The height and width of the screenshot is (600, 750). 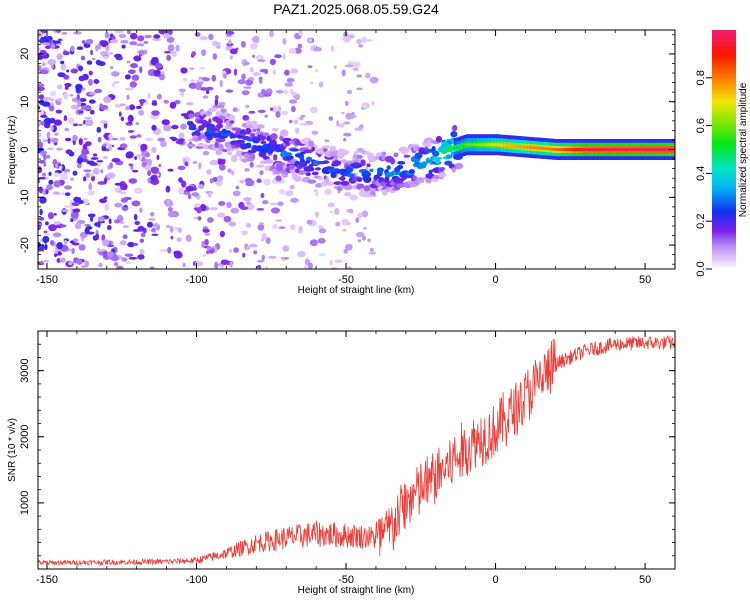 I want to click on colorbar-tick-label: 0.8, so click(x=701, y=77).